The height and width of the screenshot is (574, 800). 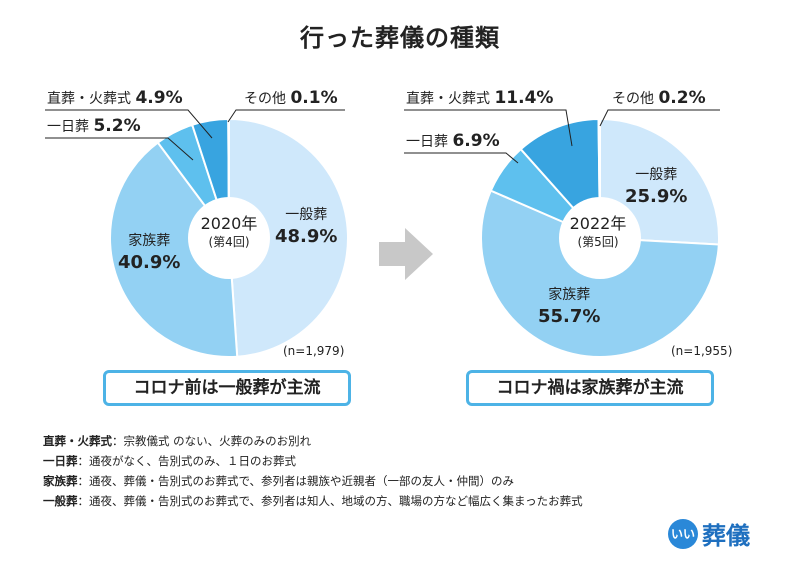 I want to click on label-ichinichi-2020: 一日葬 5.2%, so click(x=94, y=126).